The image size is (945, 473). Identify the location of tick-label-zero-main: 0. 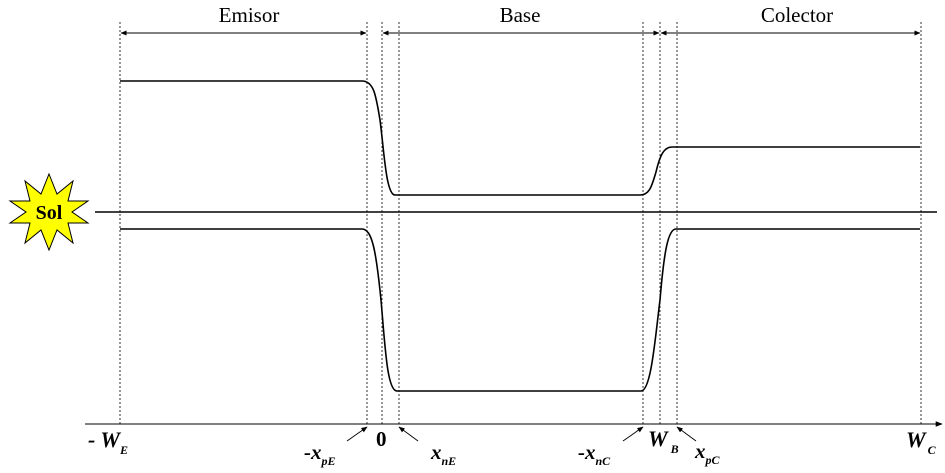
(381, 439).